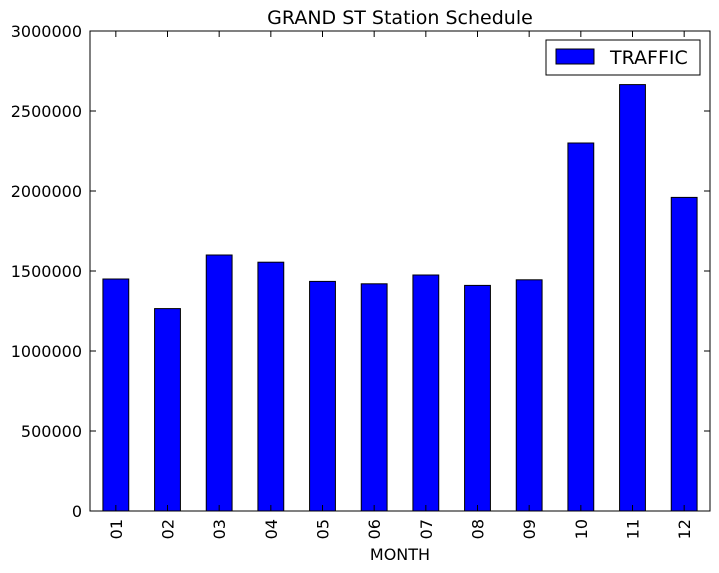 This screenshot has width=719, height=573. Describe the element at coordinates (323, 529) in the screenshot. I see `x-tick-label: 05` at that location.